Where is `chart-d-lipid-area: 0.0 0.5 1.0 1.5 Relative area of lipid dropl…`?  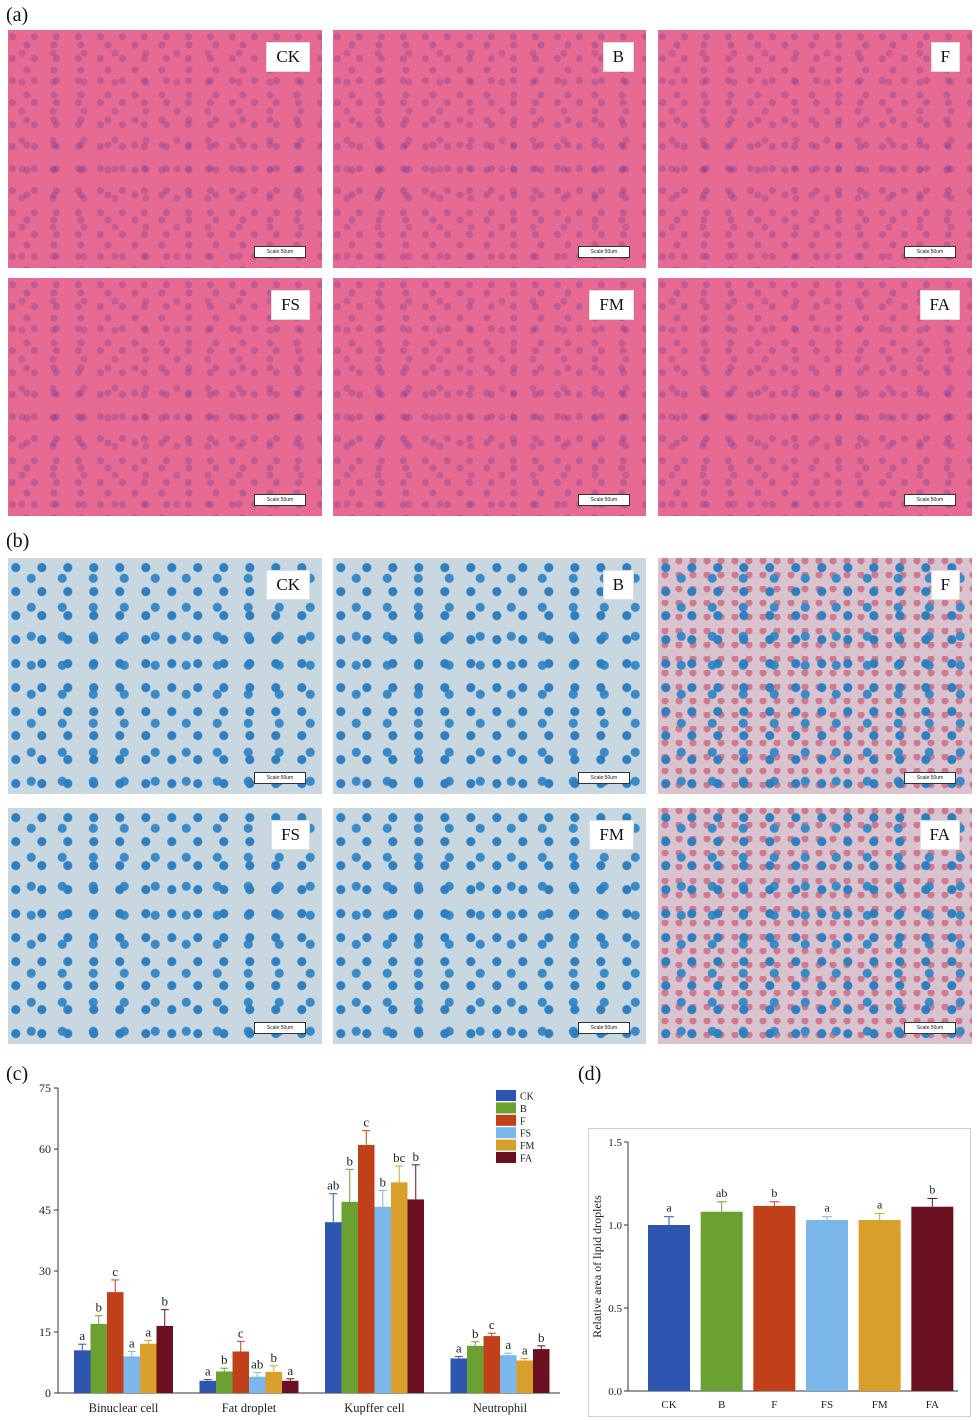
chart-d-lipid-area: 0.0 0.5 1.0 1.5 Relative area of lipid dropl… is located at coordinates (779, 1272).